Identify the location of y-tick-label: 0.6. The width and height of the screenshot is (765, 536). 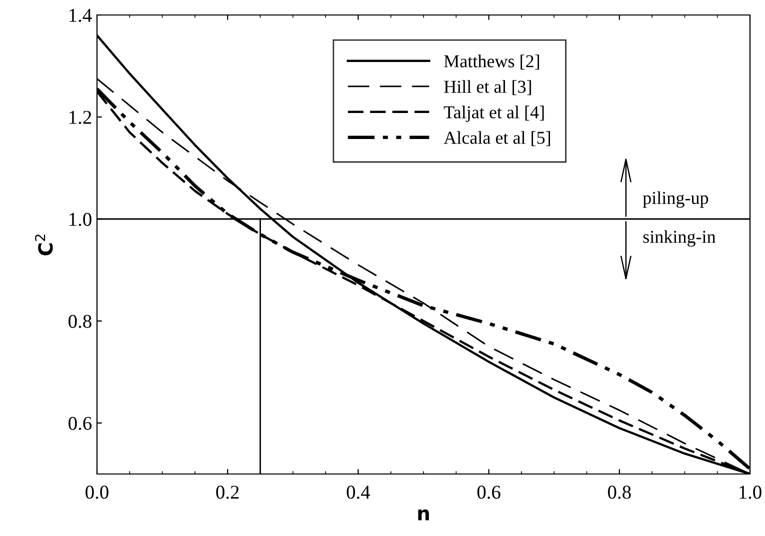
(80, 423).